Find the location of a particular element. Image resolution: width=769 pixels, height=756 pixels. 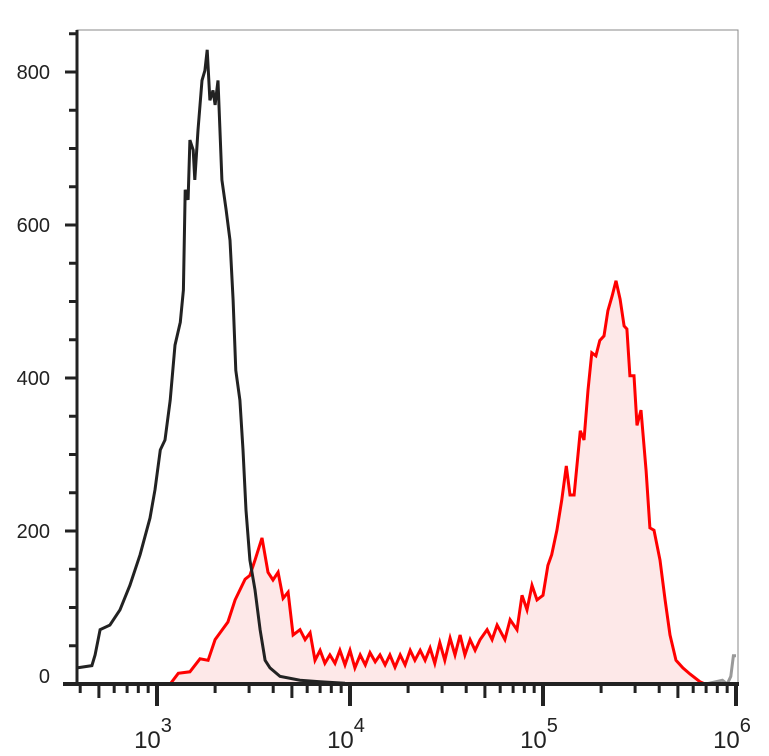

x-tick-exponent: 5 is located at coordinates (552, 726).